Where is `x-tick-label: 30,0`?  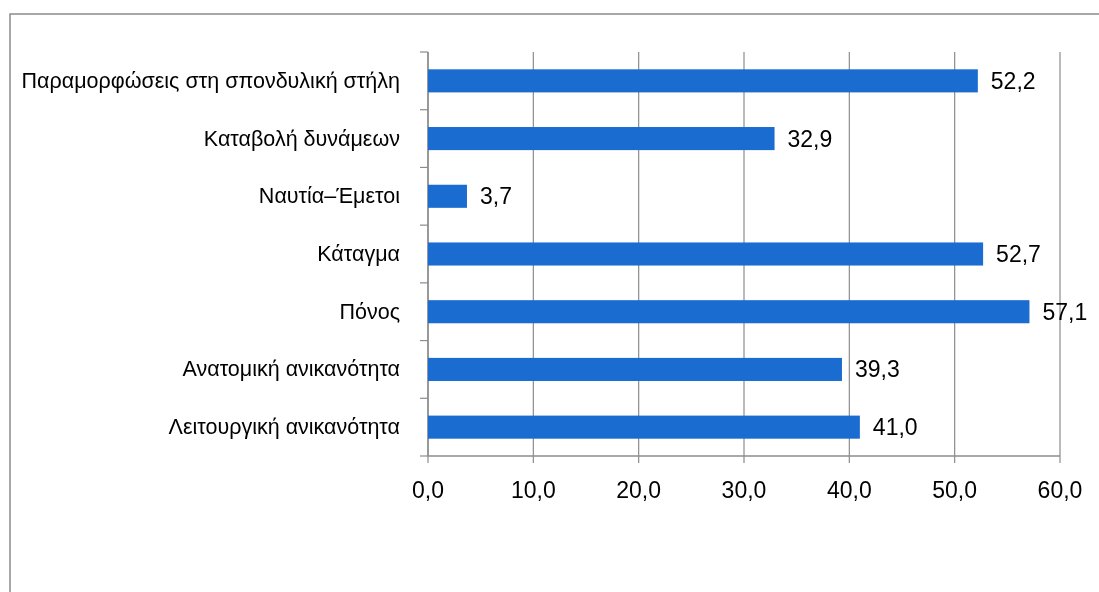 x-tick-label: 30,0 is located at coordinates (744, 490).